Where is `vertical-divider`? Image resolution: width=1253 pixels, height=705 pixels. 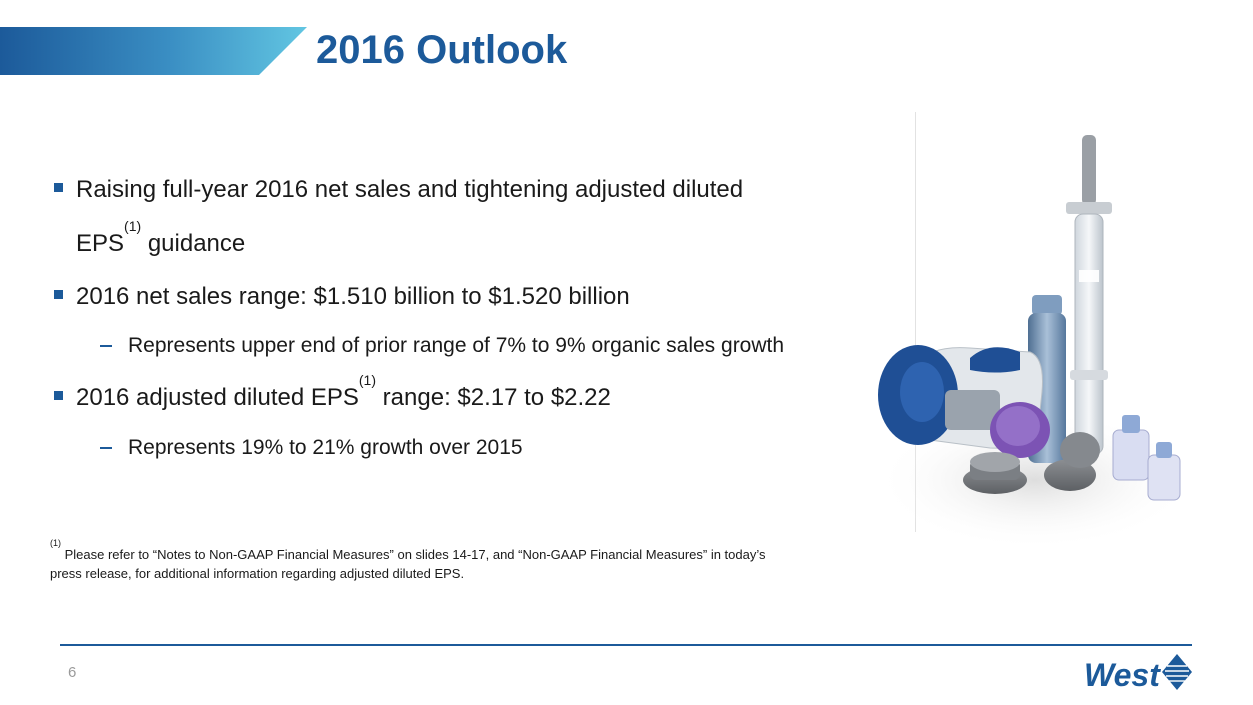
vertical-divider is located at coordinates (915, 322).